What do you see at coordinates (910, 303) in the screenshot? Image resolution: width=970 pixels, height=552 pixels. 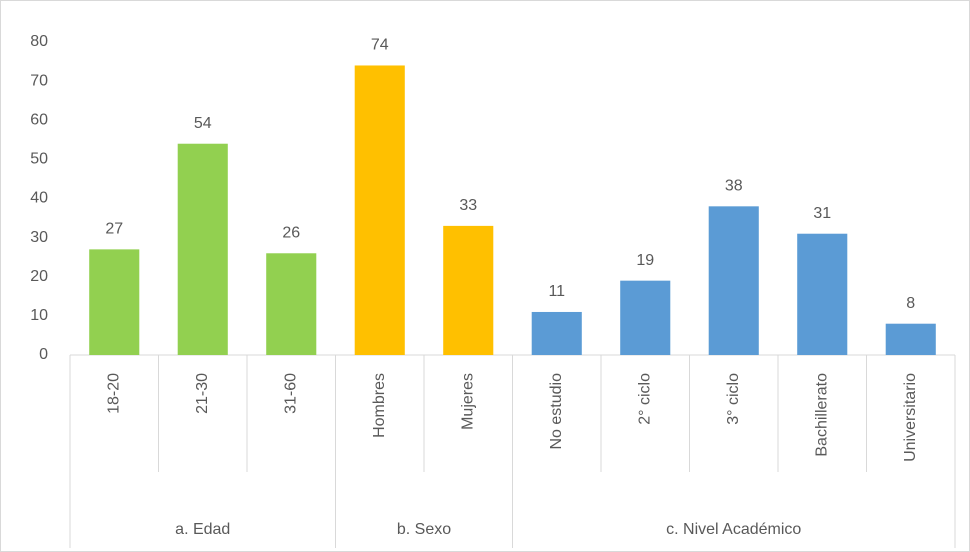 I see `data-label: 8` at bounding box center [910, 303].